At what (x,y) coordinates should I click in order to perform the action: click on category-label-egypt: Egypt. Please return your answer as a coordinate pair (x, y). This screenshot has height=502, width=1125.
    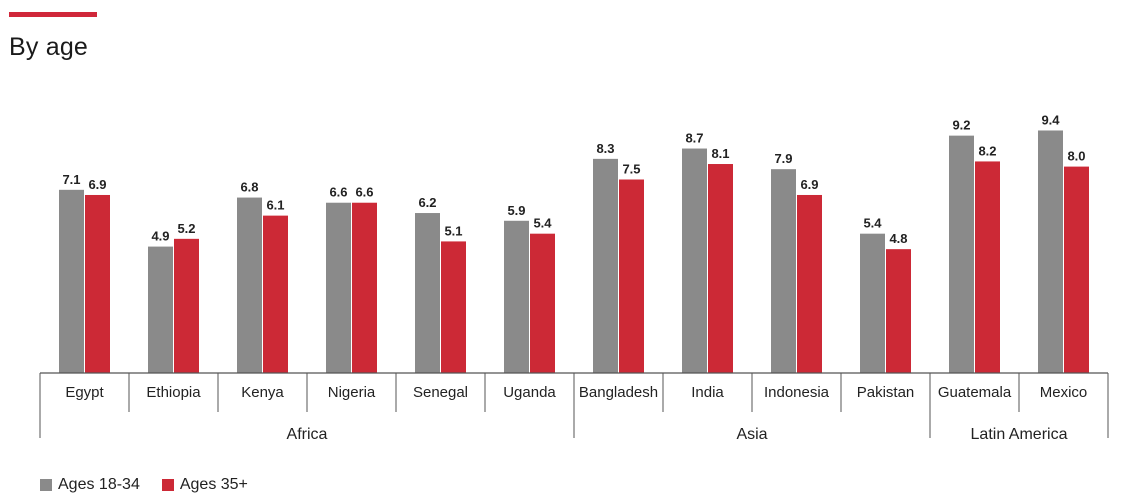
    Looking at the image, I should click on (84, 392).